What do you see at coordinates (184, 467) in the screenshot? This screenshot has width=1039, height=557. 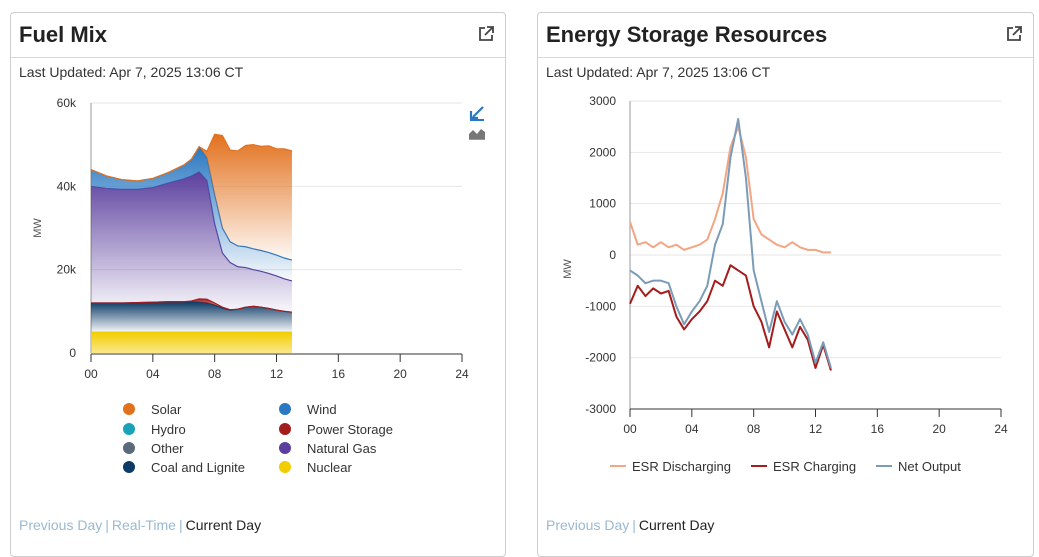 I see `legend-item-coal-and-lignite: Coal and Lignite` at bounding box center [184, 467].